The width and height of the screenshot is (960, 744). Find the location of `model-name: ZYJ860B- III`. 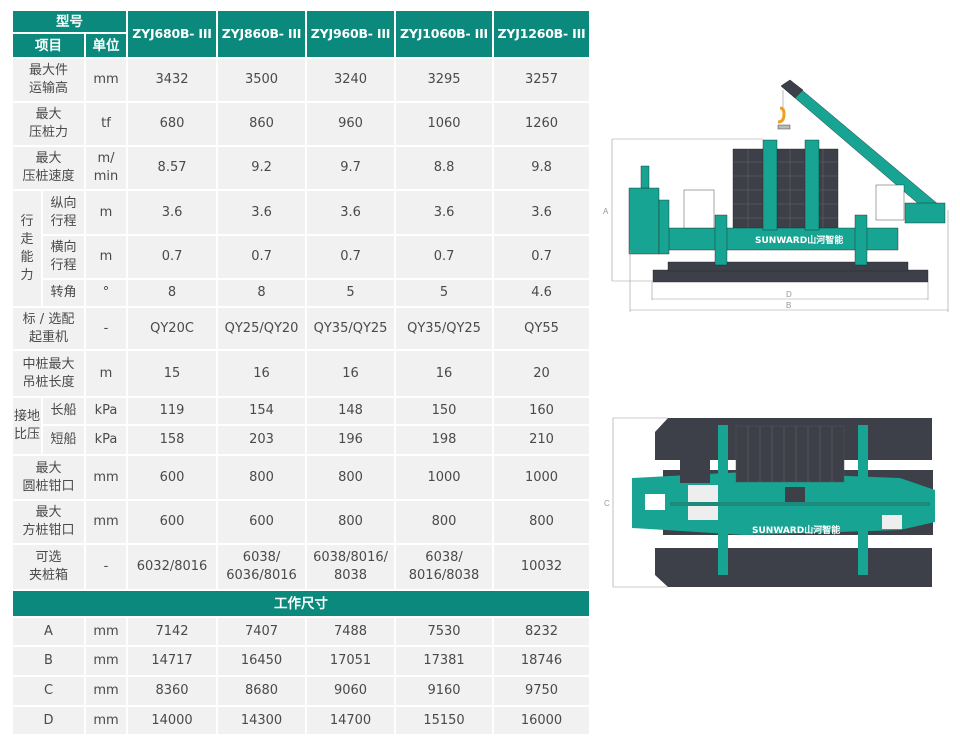

model-name: ZYJ860B- III is located at coordinates (262, 34).